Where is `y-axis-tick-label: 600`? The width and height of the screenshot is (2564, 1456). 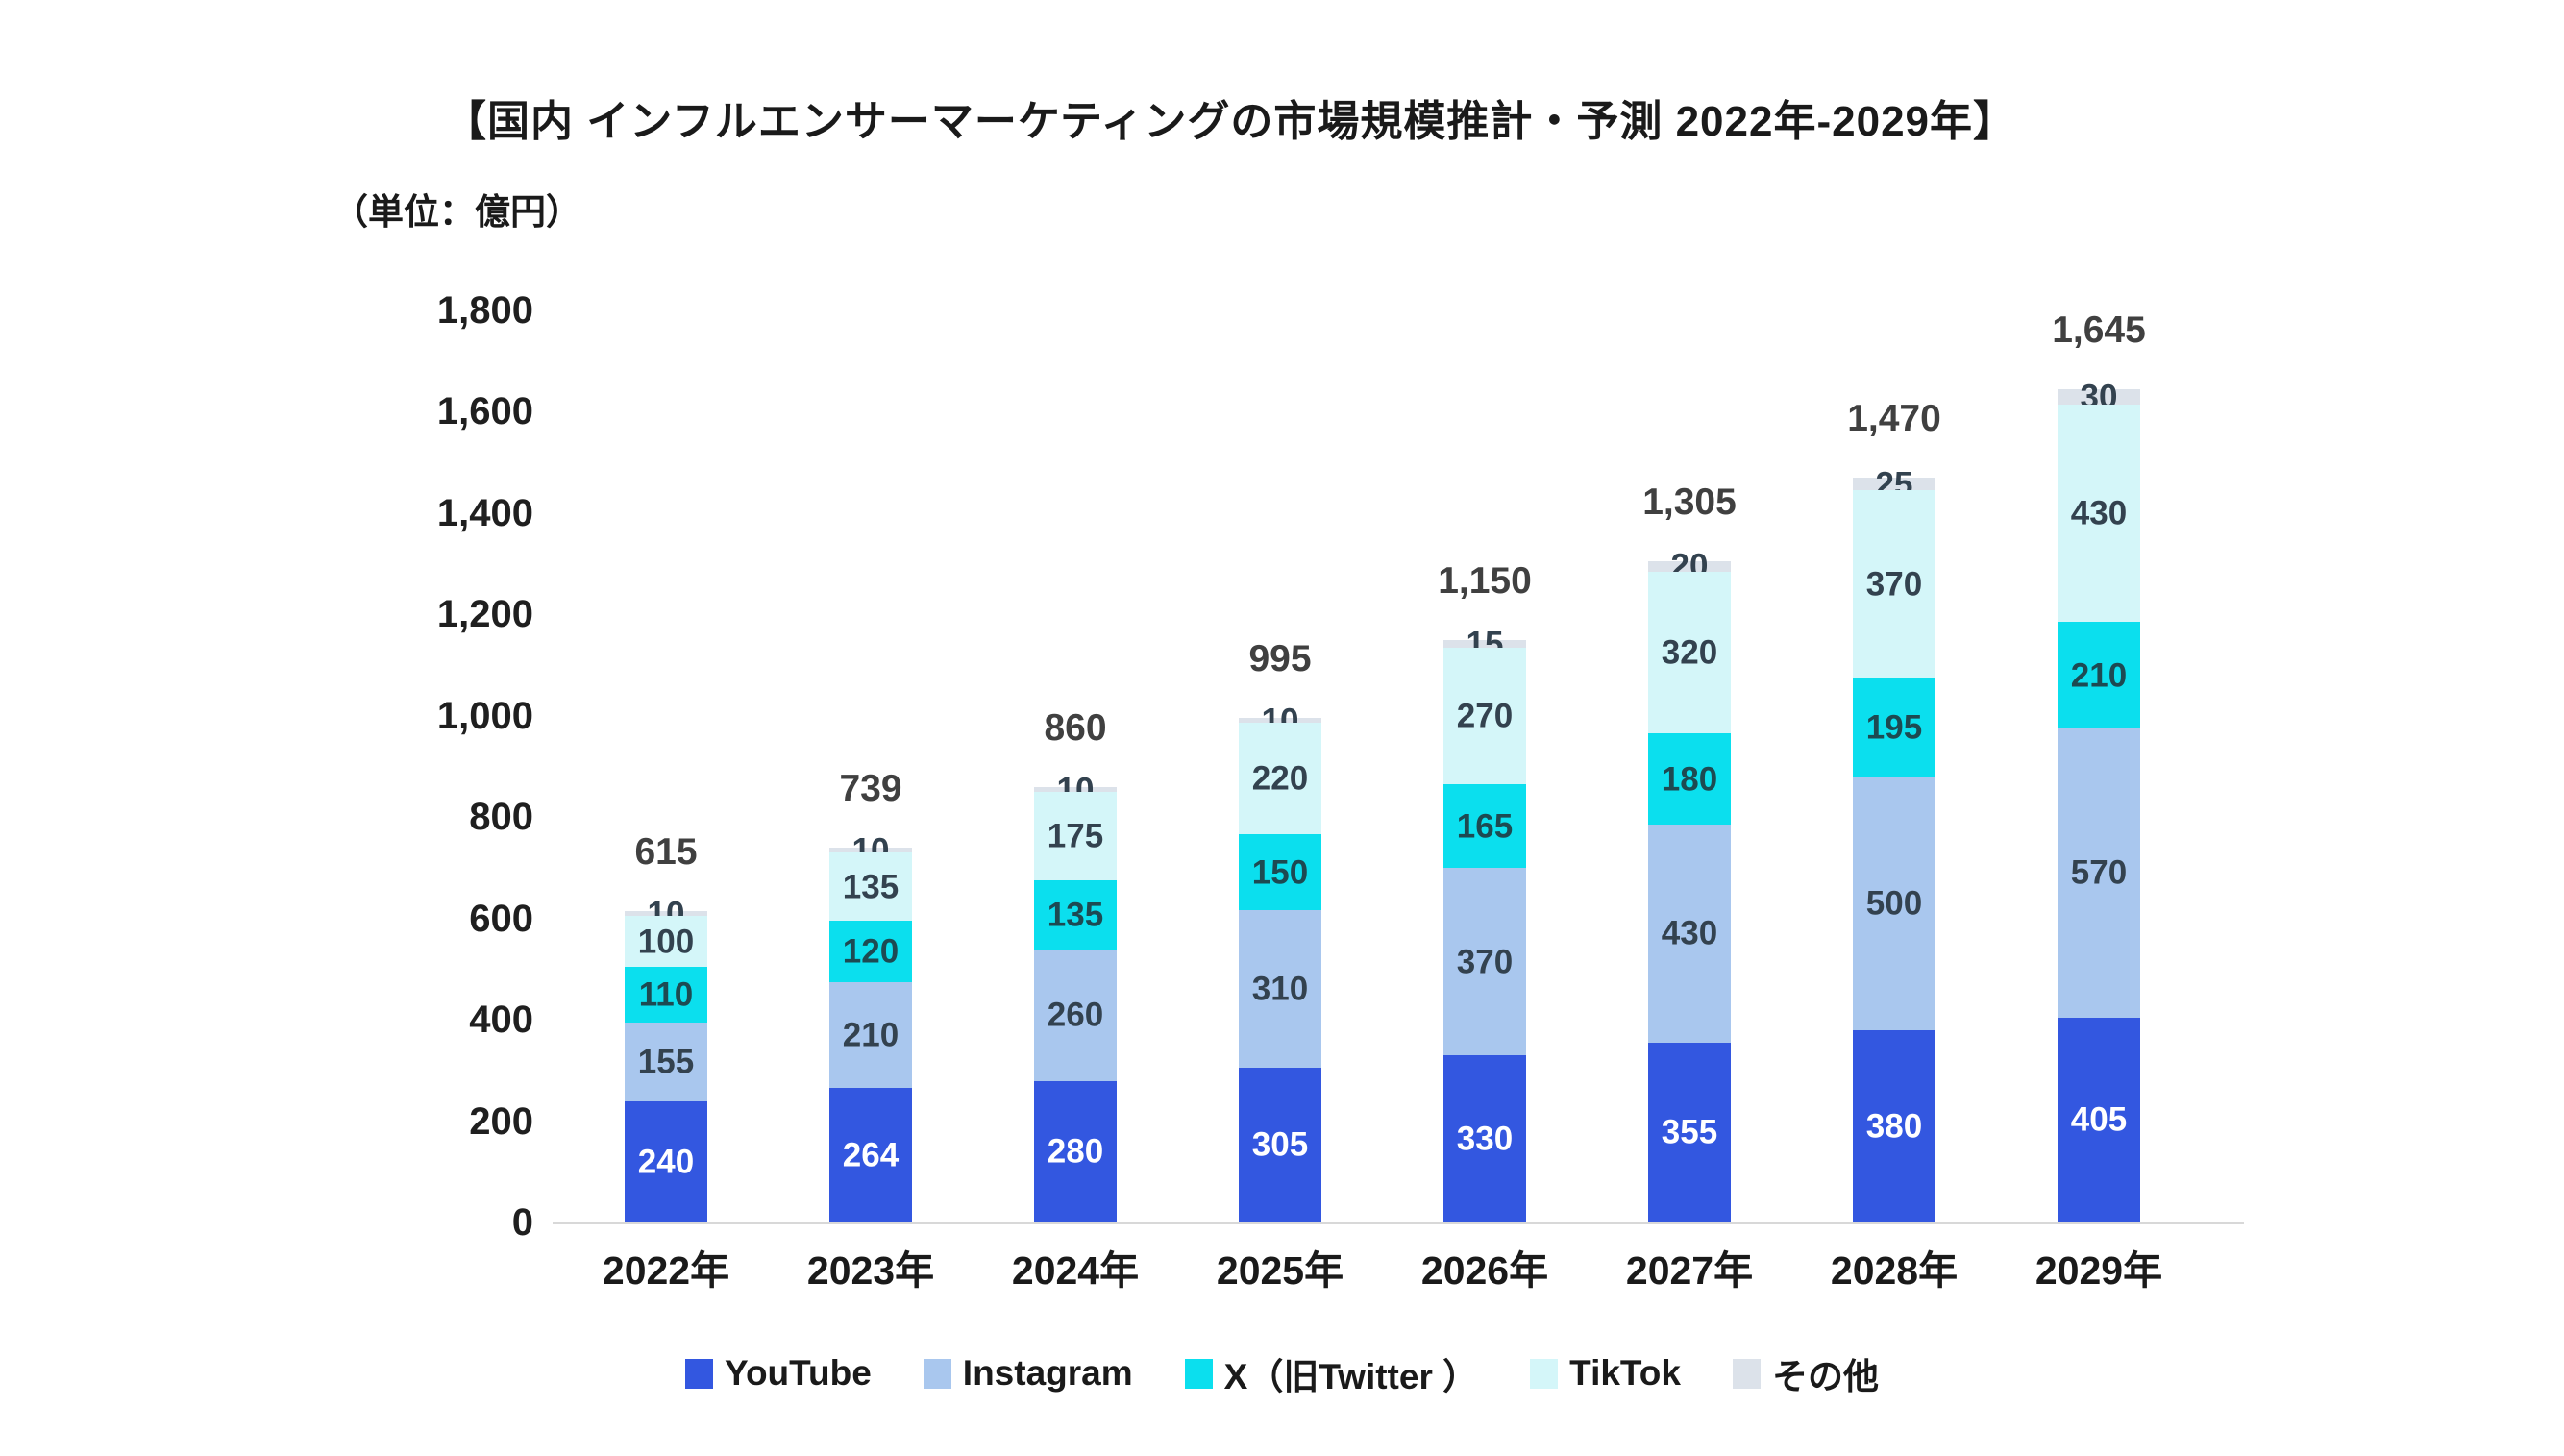 y-axis-tick-label: 600 is located at coordinates (501, 919).